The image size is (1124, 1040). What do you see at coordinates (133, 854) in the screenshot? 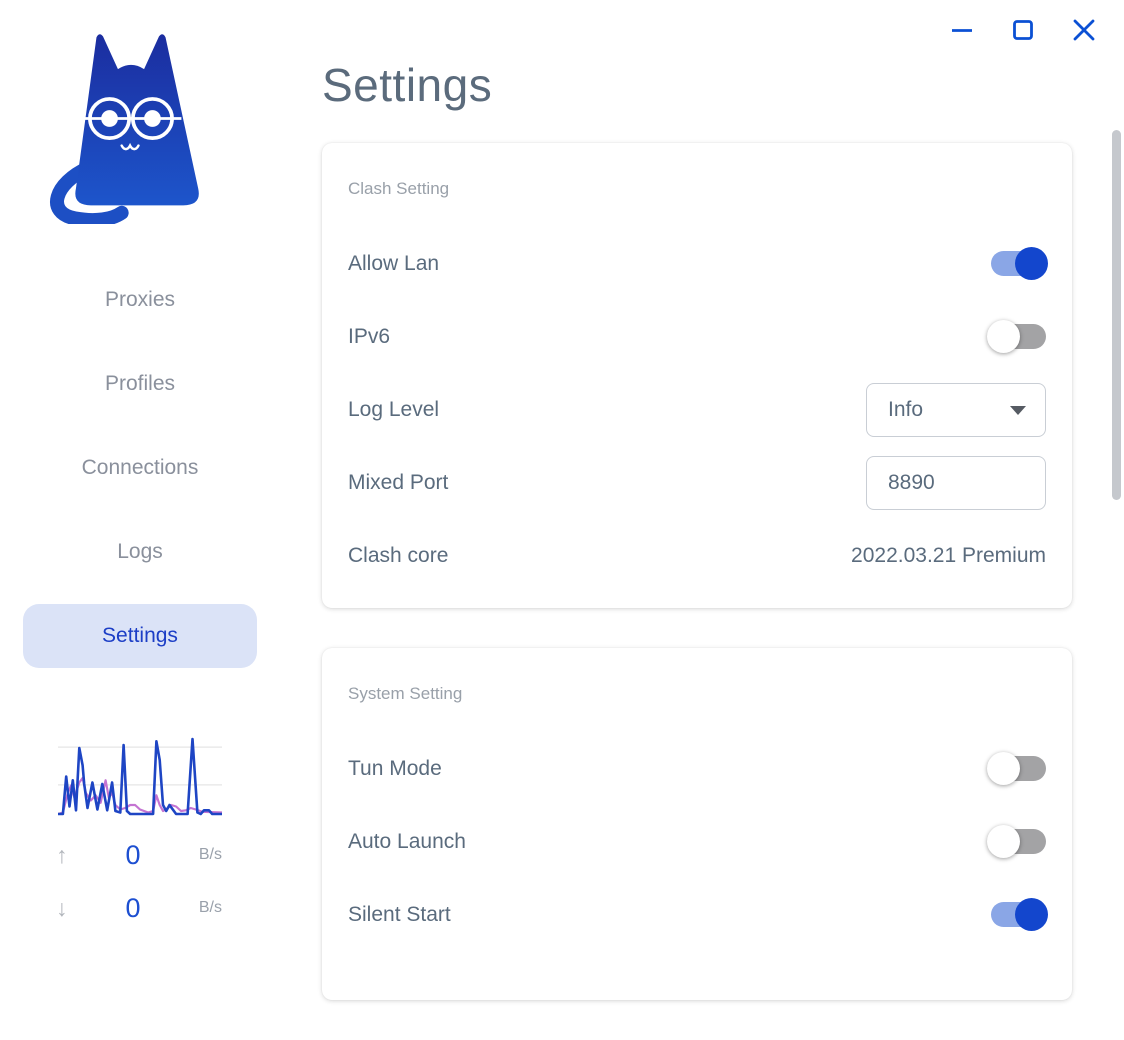
I see `upload-speed-value: 0` at bounding box center [133, 854].